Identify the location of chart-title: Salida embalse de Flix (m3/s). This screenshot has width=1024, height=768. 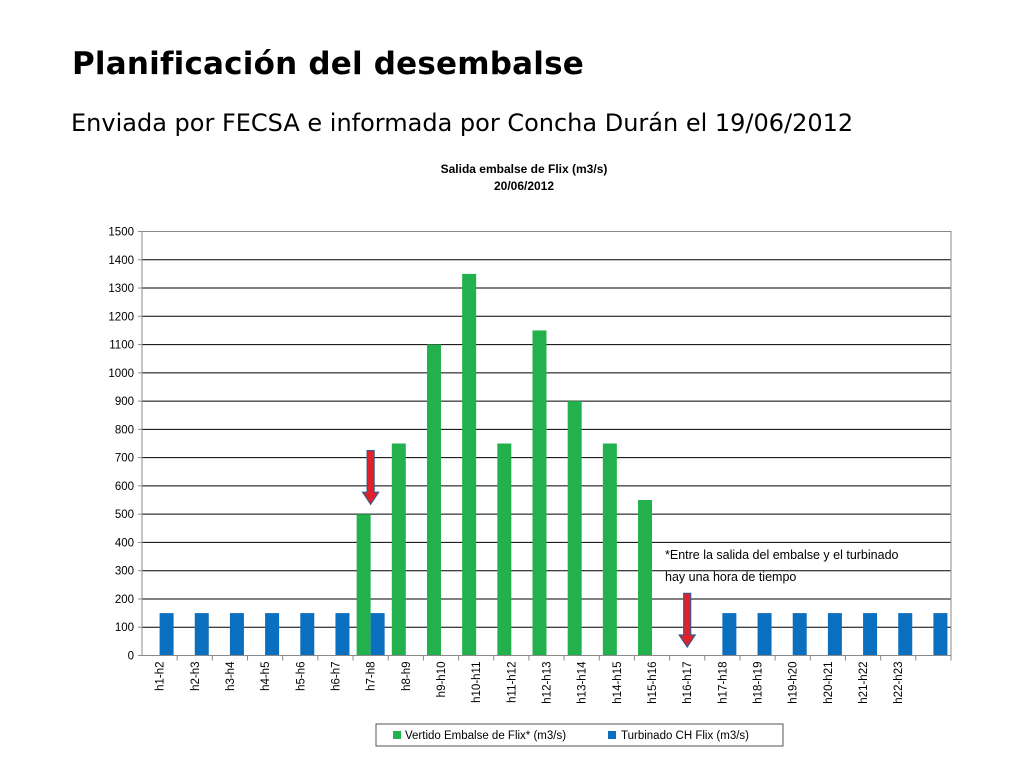
(524, 169).